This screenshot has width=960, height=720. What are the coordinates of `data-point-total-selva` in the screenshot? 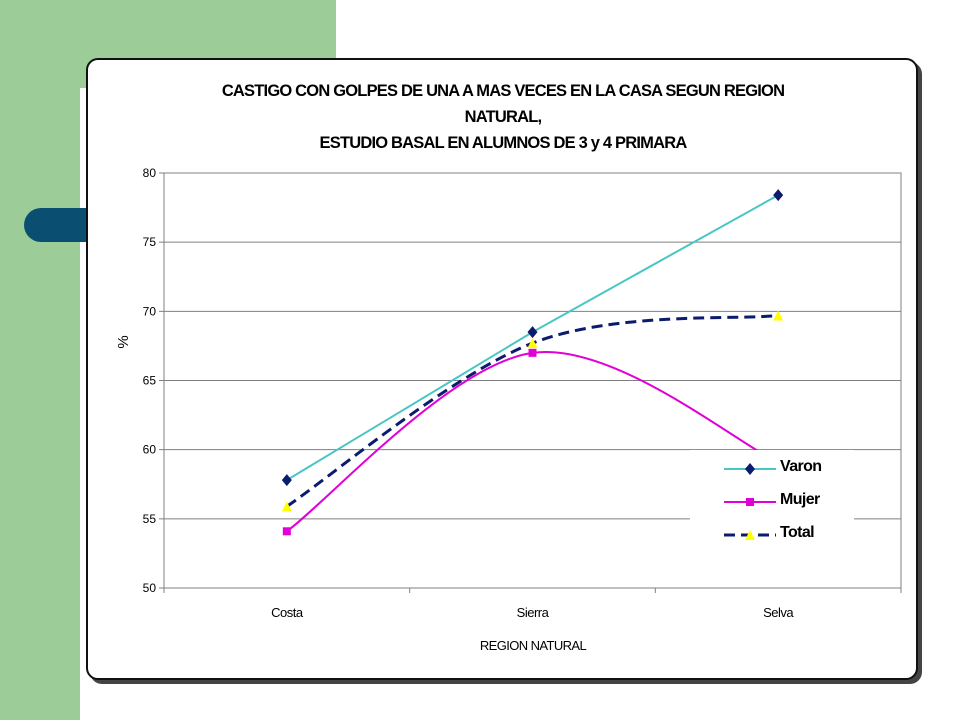 It's located at (778, 315).